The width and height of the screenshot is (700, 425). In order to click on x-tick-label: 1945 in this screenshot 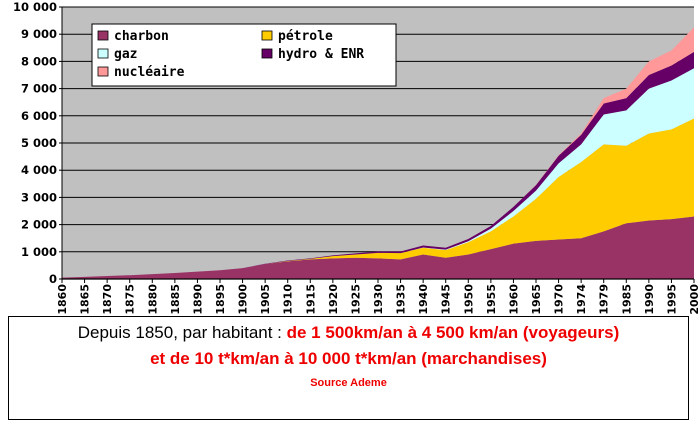, I will do `click(446, 299)`.